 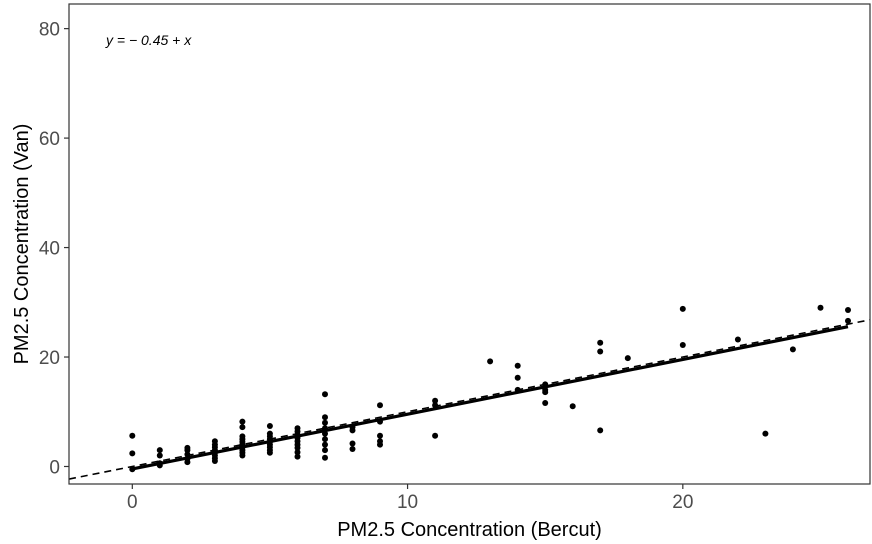 What do you see at coordinates (49, 358) in the screenshot?
I see `y-tick-label: 20` at bounding box center [49, 358].